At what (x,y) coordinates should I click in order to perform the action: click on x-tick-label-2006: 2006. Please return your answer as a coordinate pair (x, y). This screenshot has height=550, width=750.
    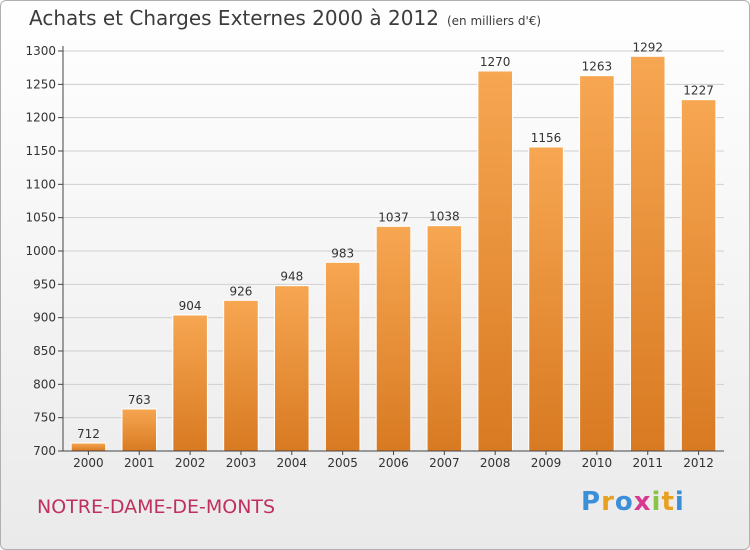
    Looking at the image, I should click on (393, 463).